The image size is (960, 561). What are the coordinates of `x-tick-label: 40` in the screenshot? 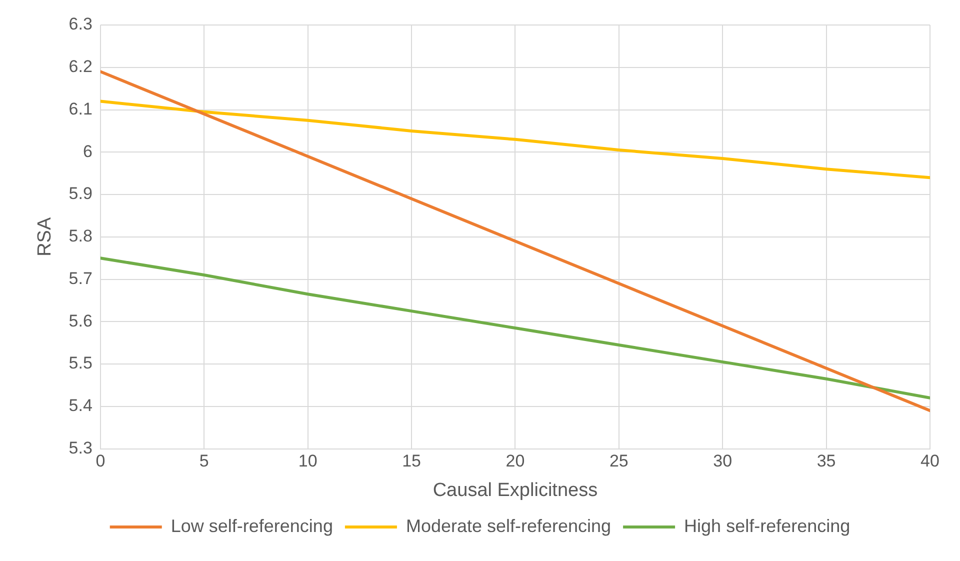 It's located at (930, 461).